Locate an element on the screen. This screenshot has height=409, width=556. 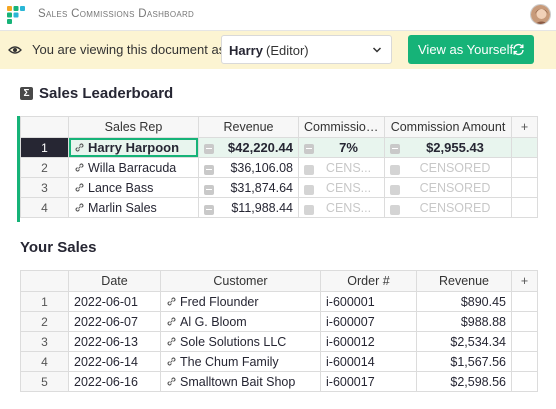
cell-revenue: $11,988.44 is located at coordinates (248, 207).